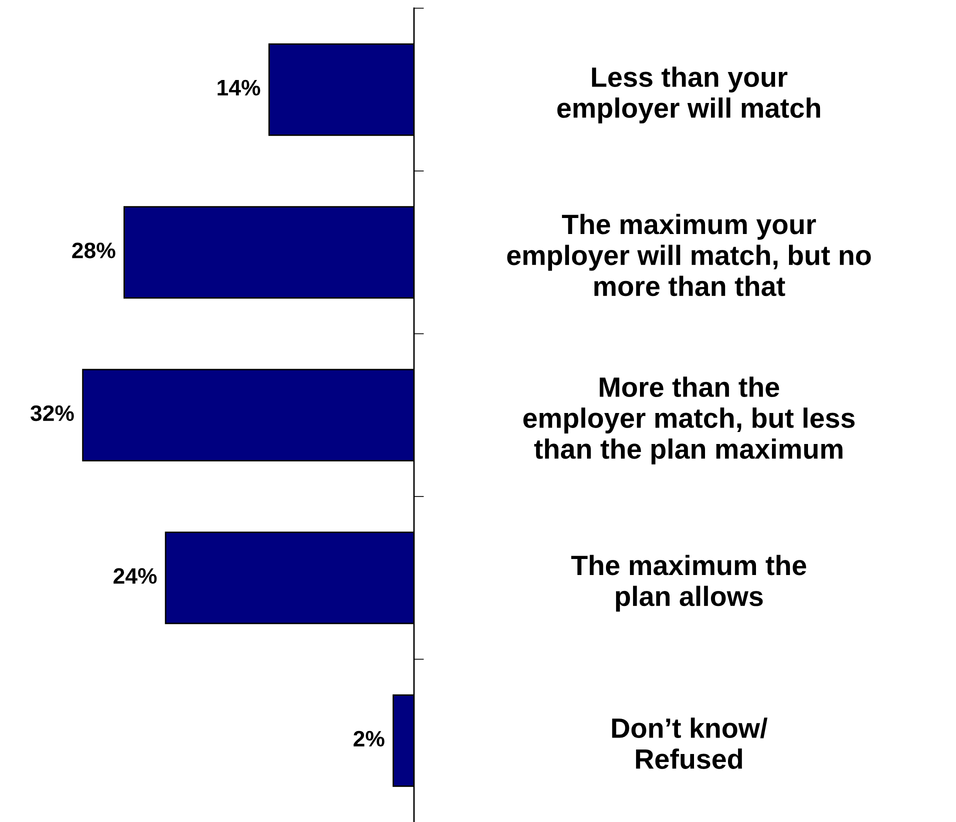 The width and height of the screenshot is (956, 822). What do you see at coordinates (135, 576) in the screenshot?
I see `data-label: 24%` at bounding box center [135, 576].